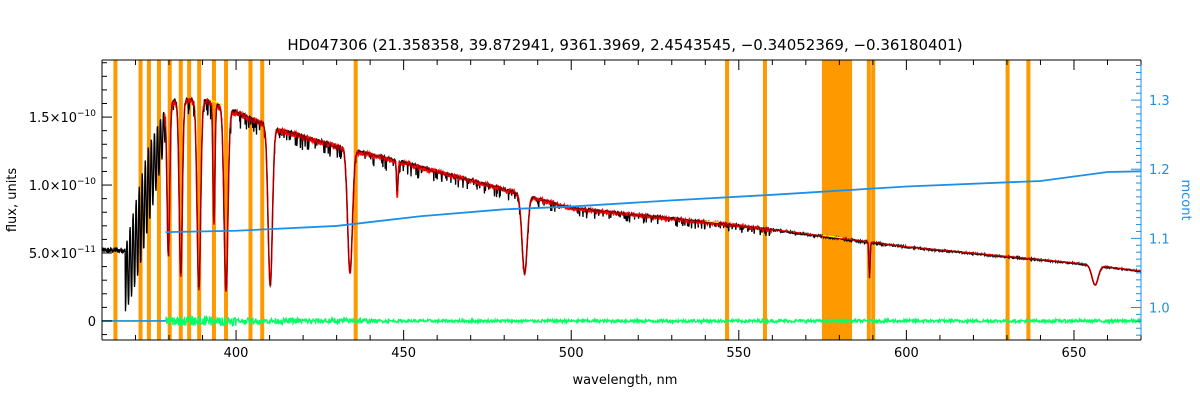  I want to click on y2-tick-label: 1.2, so click(1159, 170).